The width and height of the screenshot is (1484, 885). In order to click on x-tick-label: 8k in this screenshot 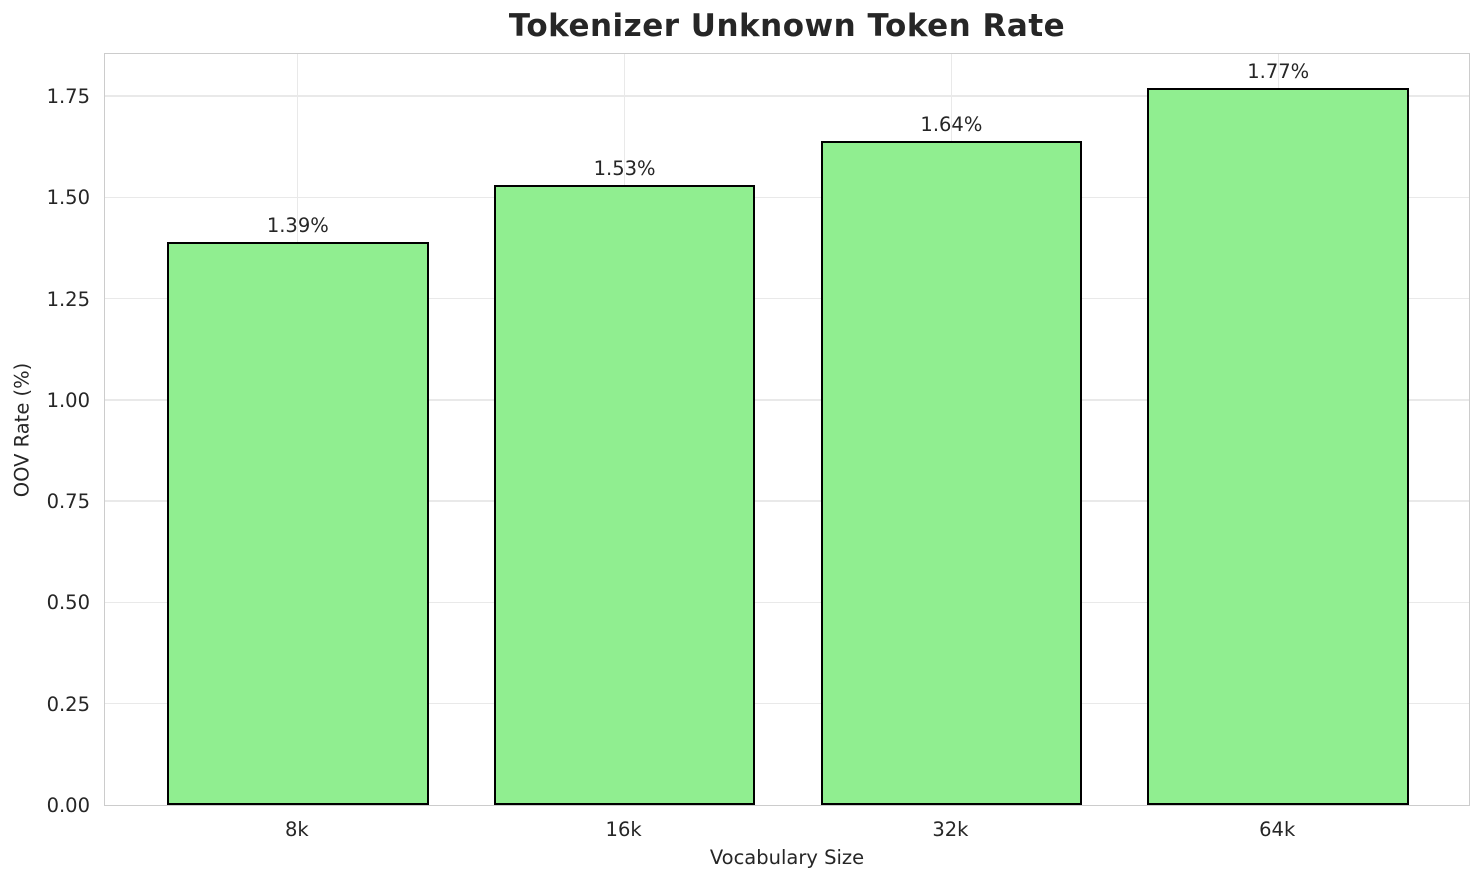, I will do `click(296, 829)`.